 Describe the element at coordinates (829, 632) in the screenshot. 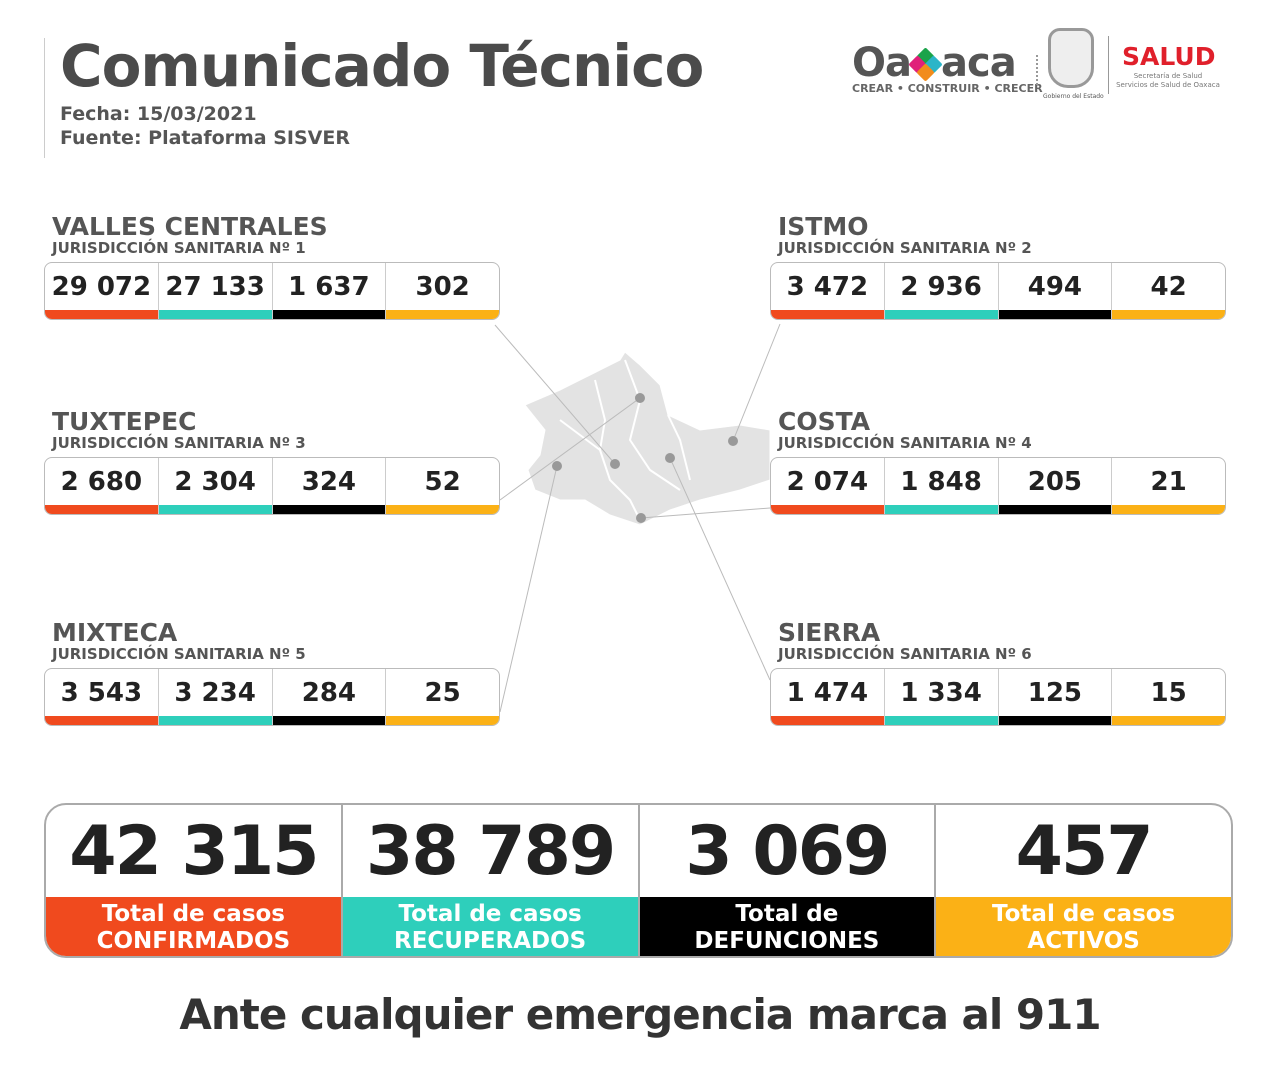

I see `region-name: SIERRA` at that location.